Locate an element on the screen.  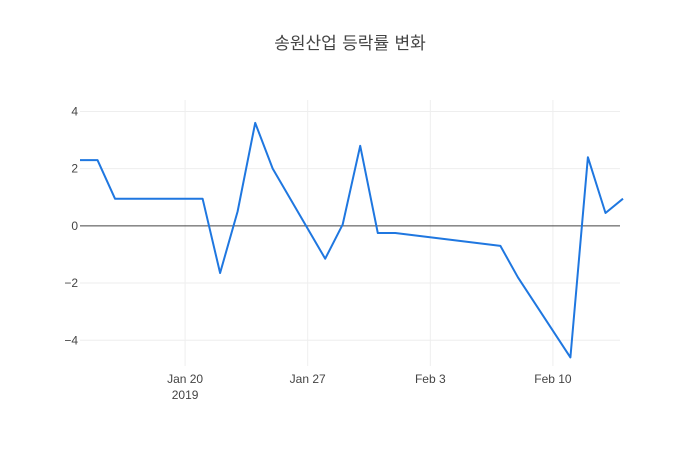
y-tick-label: 2 is located at coordinates (74, 169).